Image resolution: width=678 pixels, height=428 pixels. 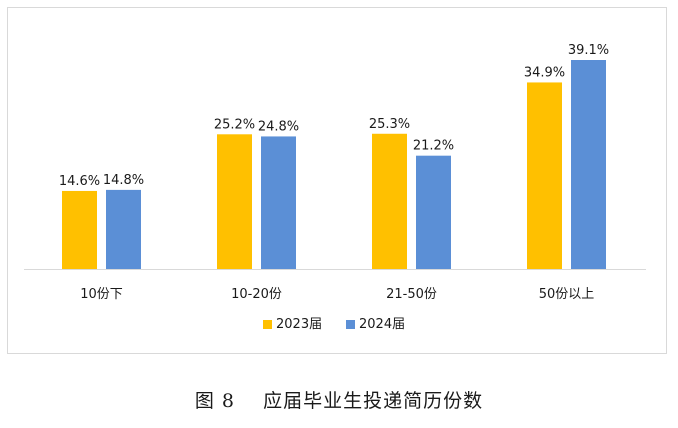 What do you see at coordinates (234, 124) in the screenshot?
I see `data-label-1-2: 25.2%` at bounding box center [234, 124].